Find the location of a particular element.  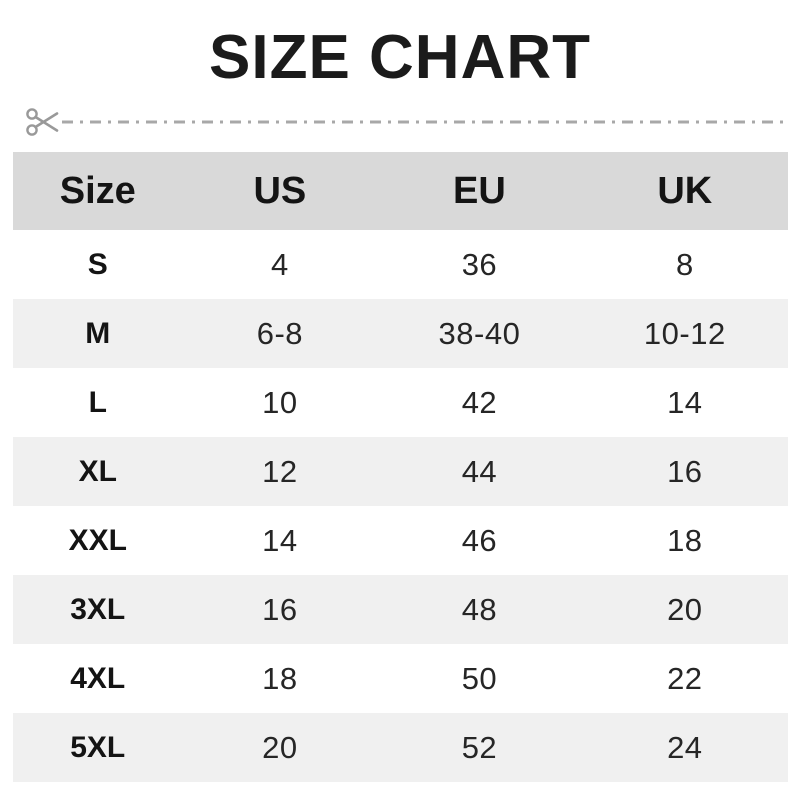

us-value: 18 is located at coordinates (280, 678).